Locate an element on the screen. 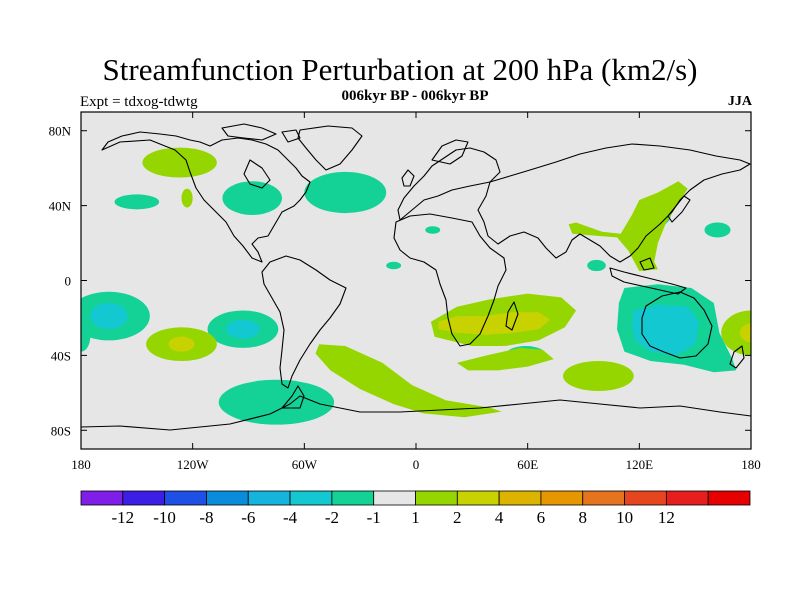 The width and height of the screenshot is (800, 600). colorbar-label: 4 is located at coordinates (499, 517).